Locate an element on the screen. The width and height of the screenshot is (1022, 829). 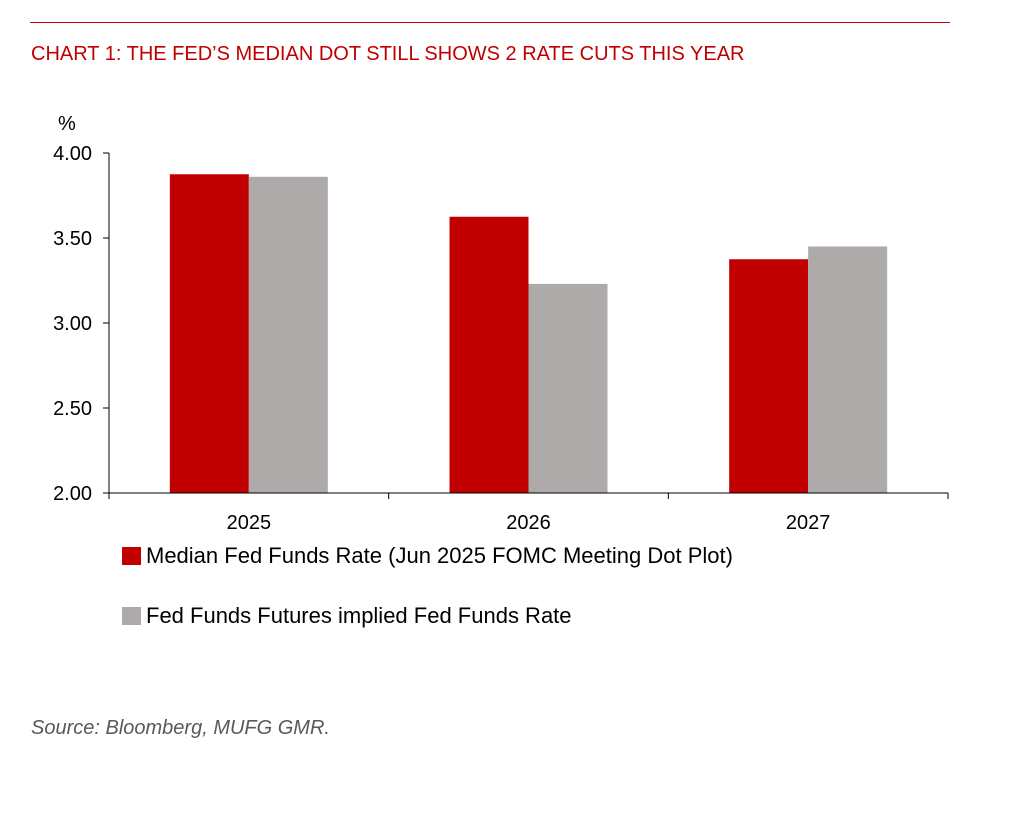
bar-median-2025 is located at coordinates (209, 333).